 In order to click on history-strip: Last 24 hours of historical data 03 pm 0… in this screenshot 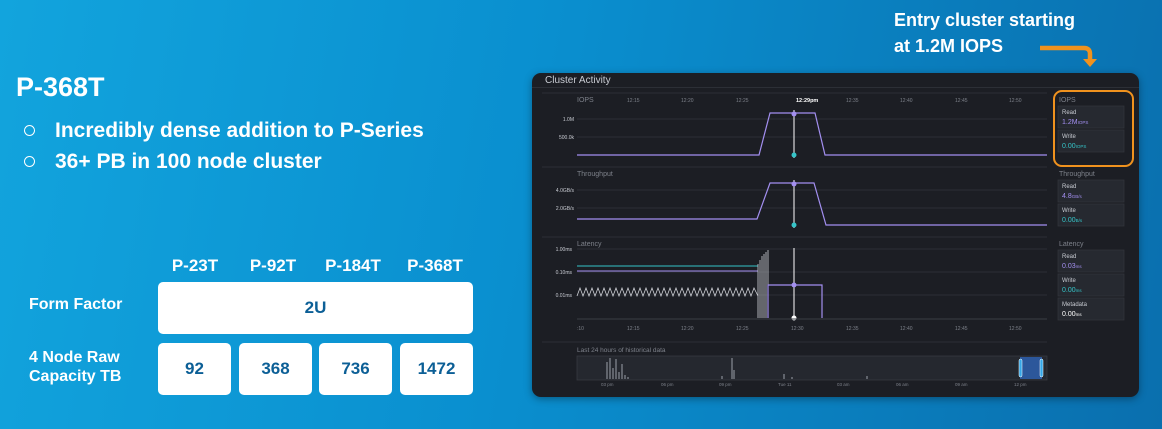, I will do `click(795, 364)`.